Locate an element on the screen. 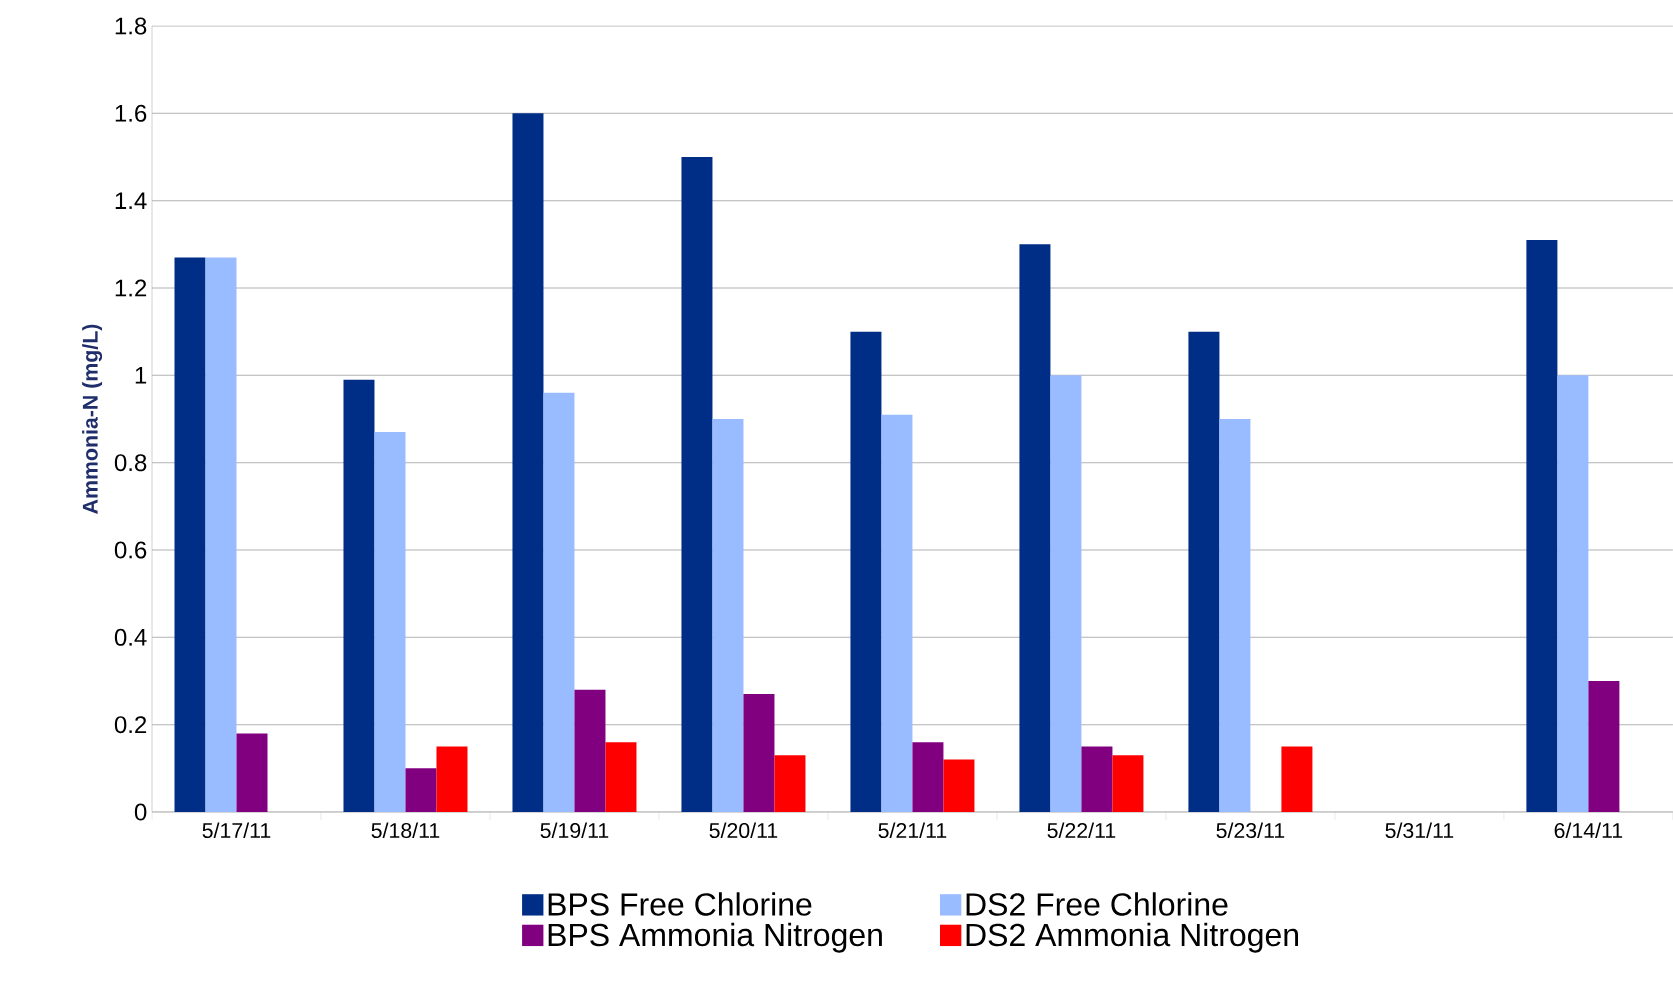 This screenshot has width=1673, height=985. x-tick-label: 5/19/11 is located at coordinates (574, 830).